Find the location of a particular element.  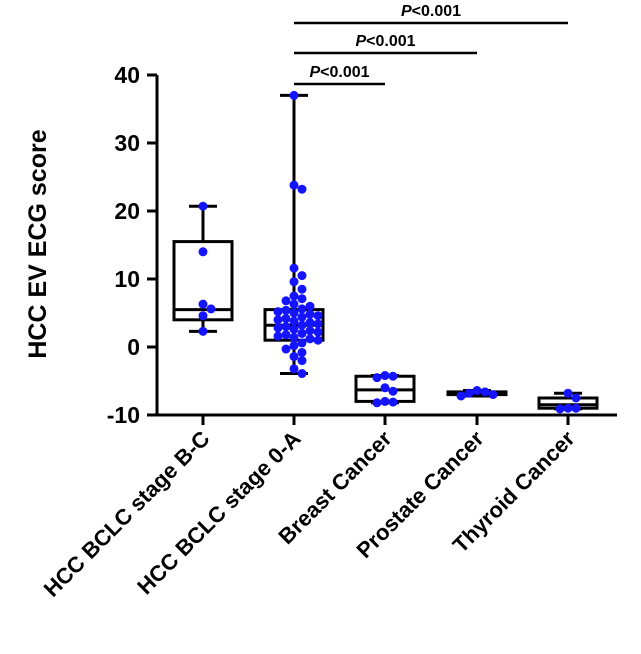

y-tick-label: 10 is located at coordinates (127, 279).